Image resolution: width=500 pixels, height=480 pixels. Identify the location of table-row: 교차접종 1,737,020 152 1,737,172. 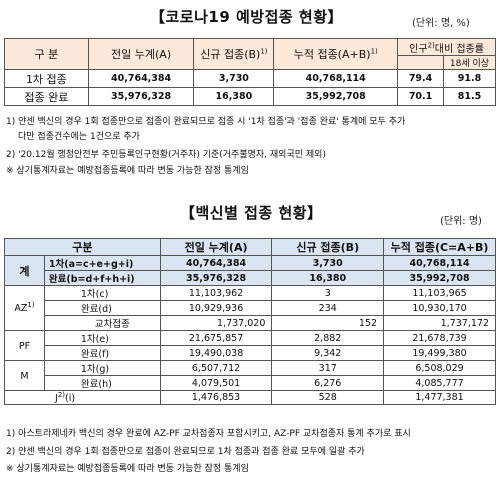
(250, 323).